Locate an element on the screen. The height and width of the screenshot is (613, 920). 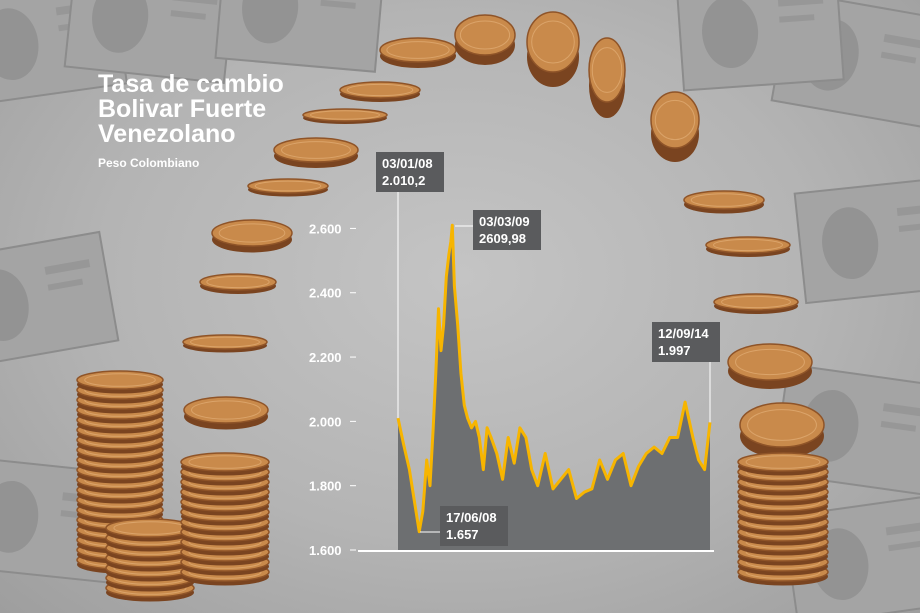
title-line-2: Bolivar Fuerte is located at coordinates (182, 109).